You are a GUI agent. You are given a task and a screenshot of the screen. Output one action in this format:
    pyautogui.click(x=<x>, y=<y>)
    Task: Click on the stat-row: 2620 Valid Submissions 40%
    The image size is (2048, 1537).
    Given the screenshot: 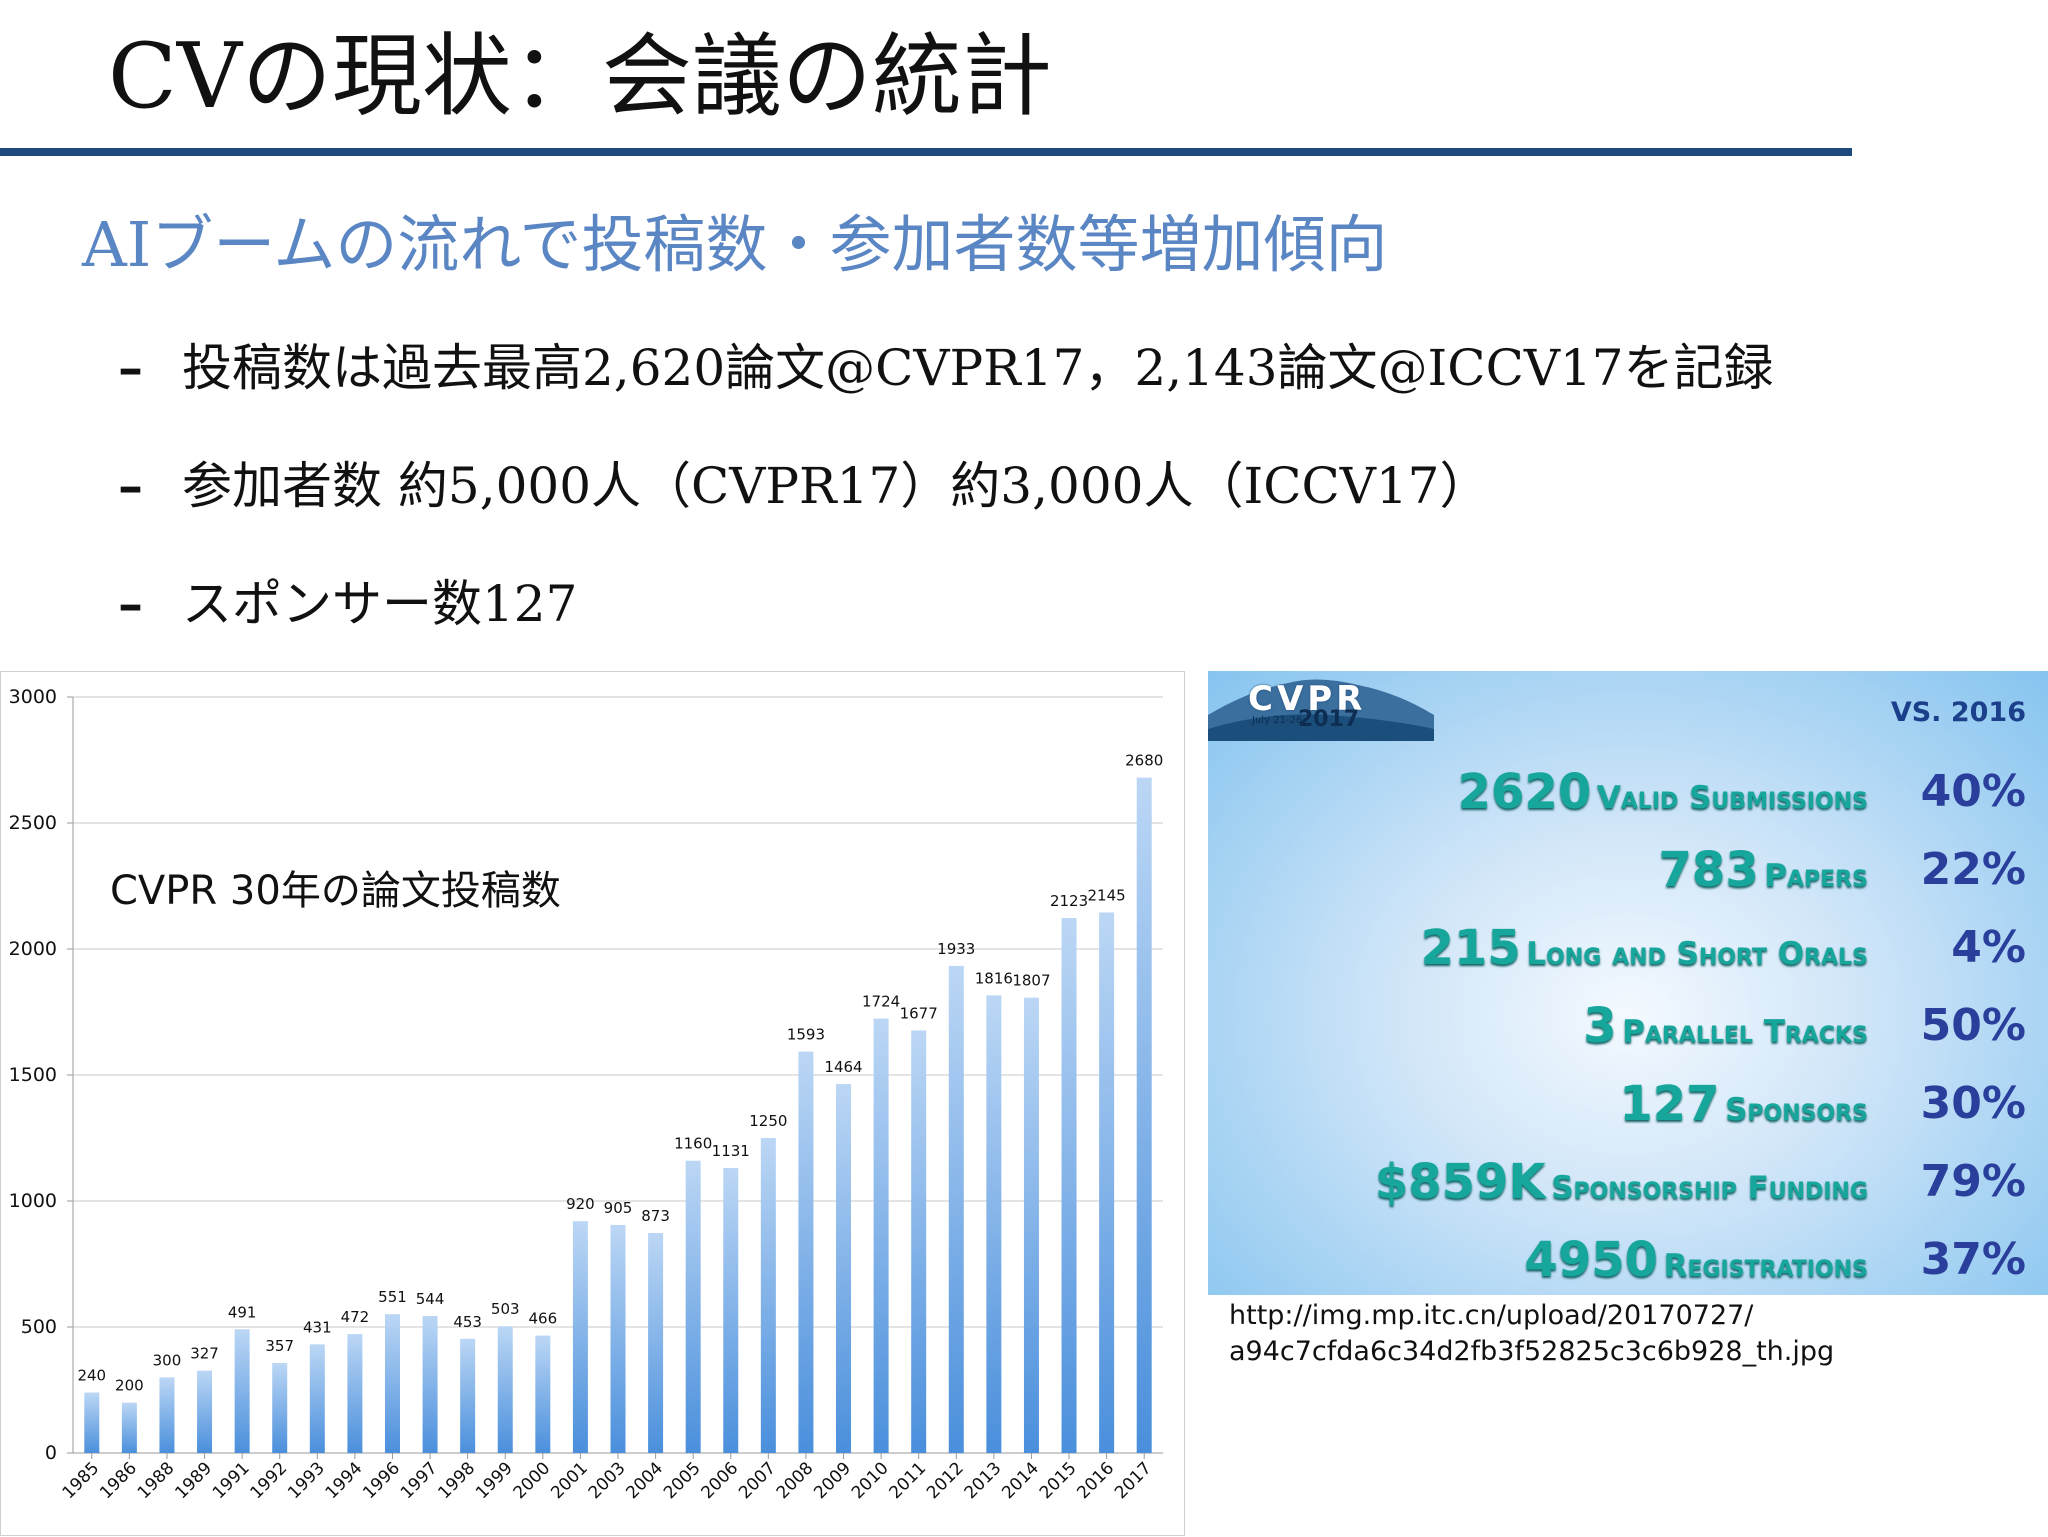 What is the action you would take?
    pyautogui.click(x=1628, y=792)
    